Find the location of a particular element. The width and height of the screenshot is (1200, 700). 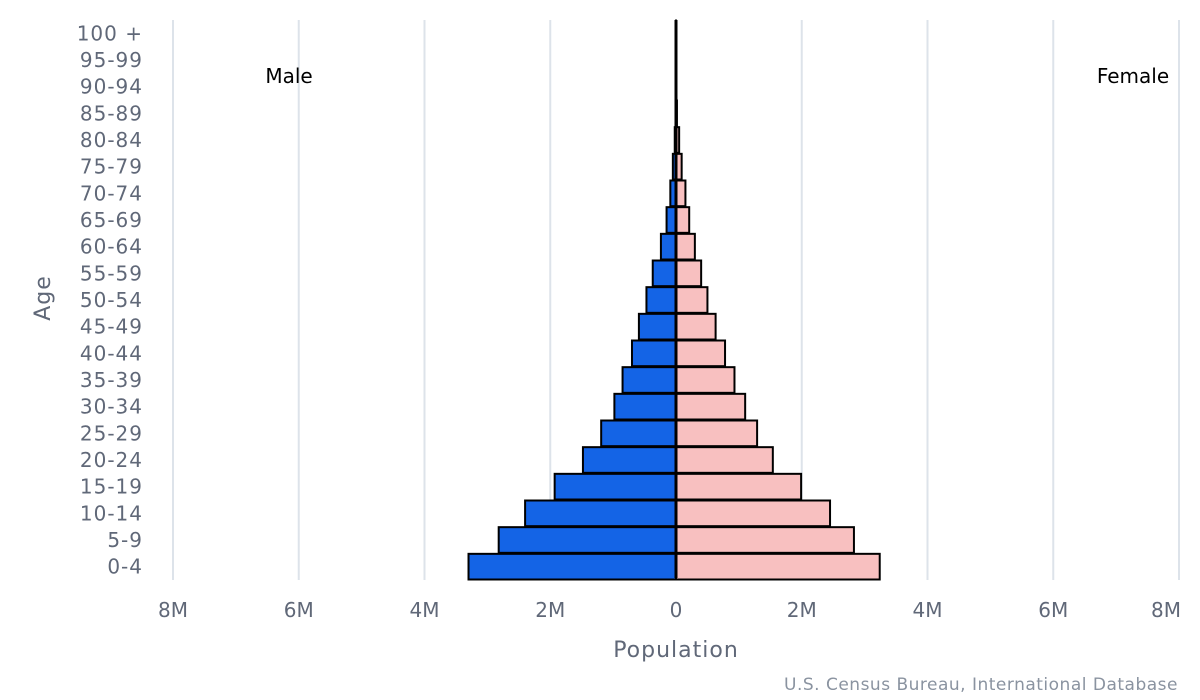

y-tick-label: 15-19 is located at coordinates (111, 487).